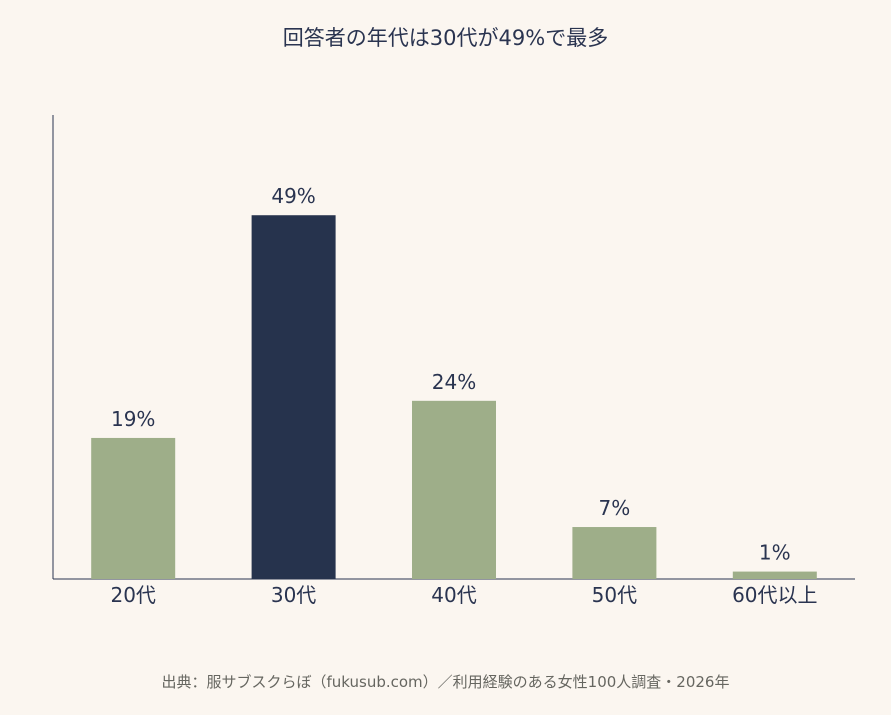 This screenshot has height=715, width=891. Describe the element at coordinates (775, 553) in the screenshot. I see `data-label-5: 1%` at that location.